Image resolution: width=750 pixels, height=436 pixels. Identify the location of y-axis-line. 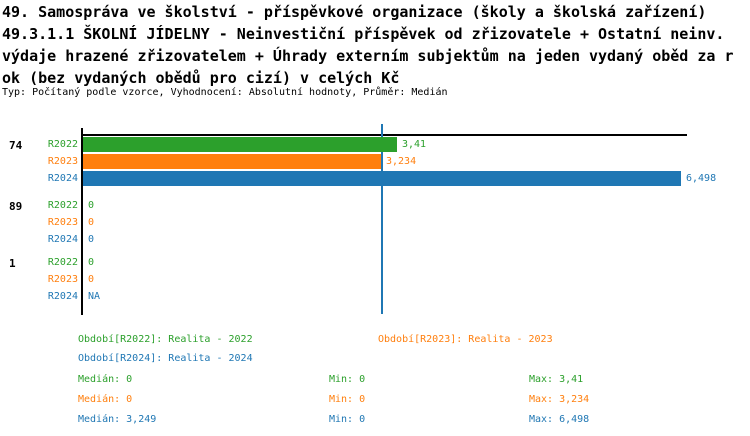
(82, 221).